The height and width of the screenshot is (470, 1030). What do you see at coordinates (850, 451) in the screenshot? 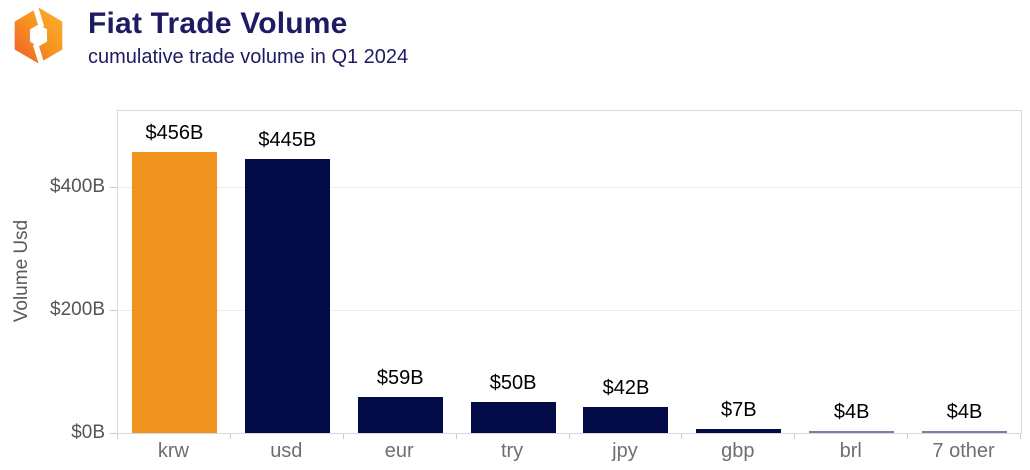
I see `x-label-brl: brl` at bounding box center [850, 451].